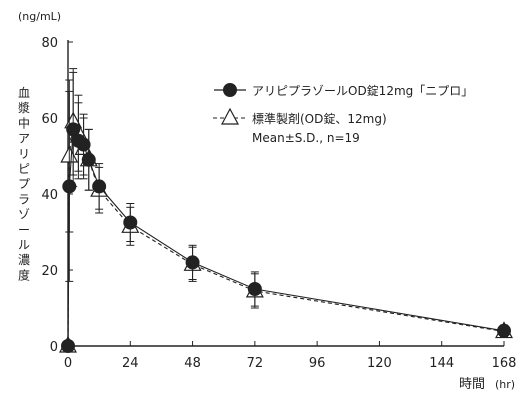 The width and height of the screenshot is (530, 406). I want to click on x-tick-label: 0, so click(68, 363).